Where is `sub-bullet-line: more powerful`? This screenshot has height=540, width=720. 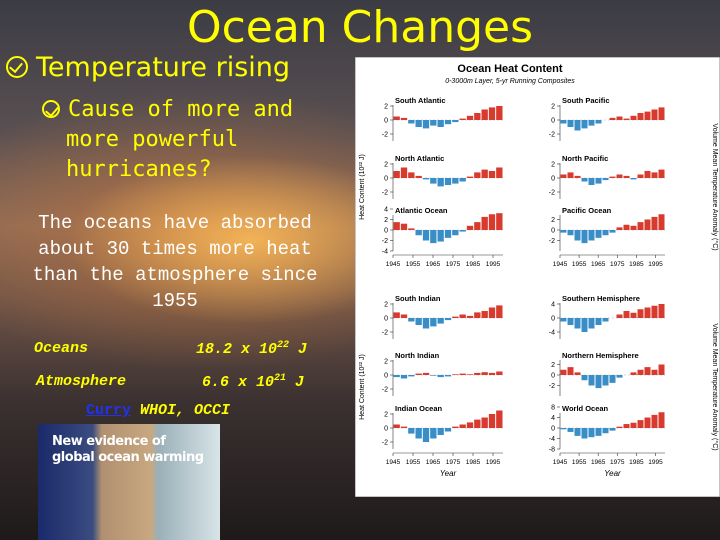 sub-bullet-line: more powerful is located at coordinates (152, 139).